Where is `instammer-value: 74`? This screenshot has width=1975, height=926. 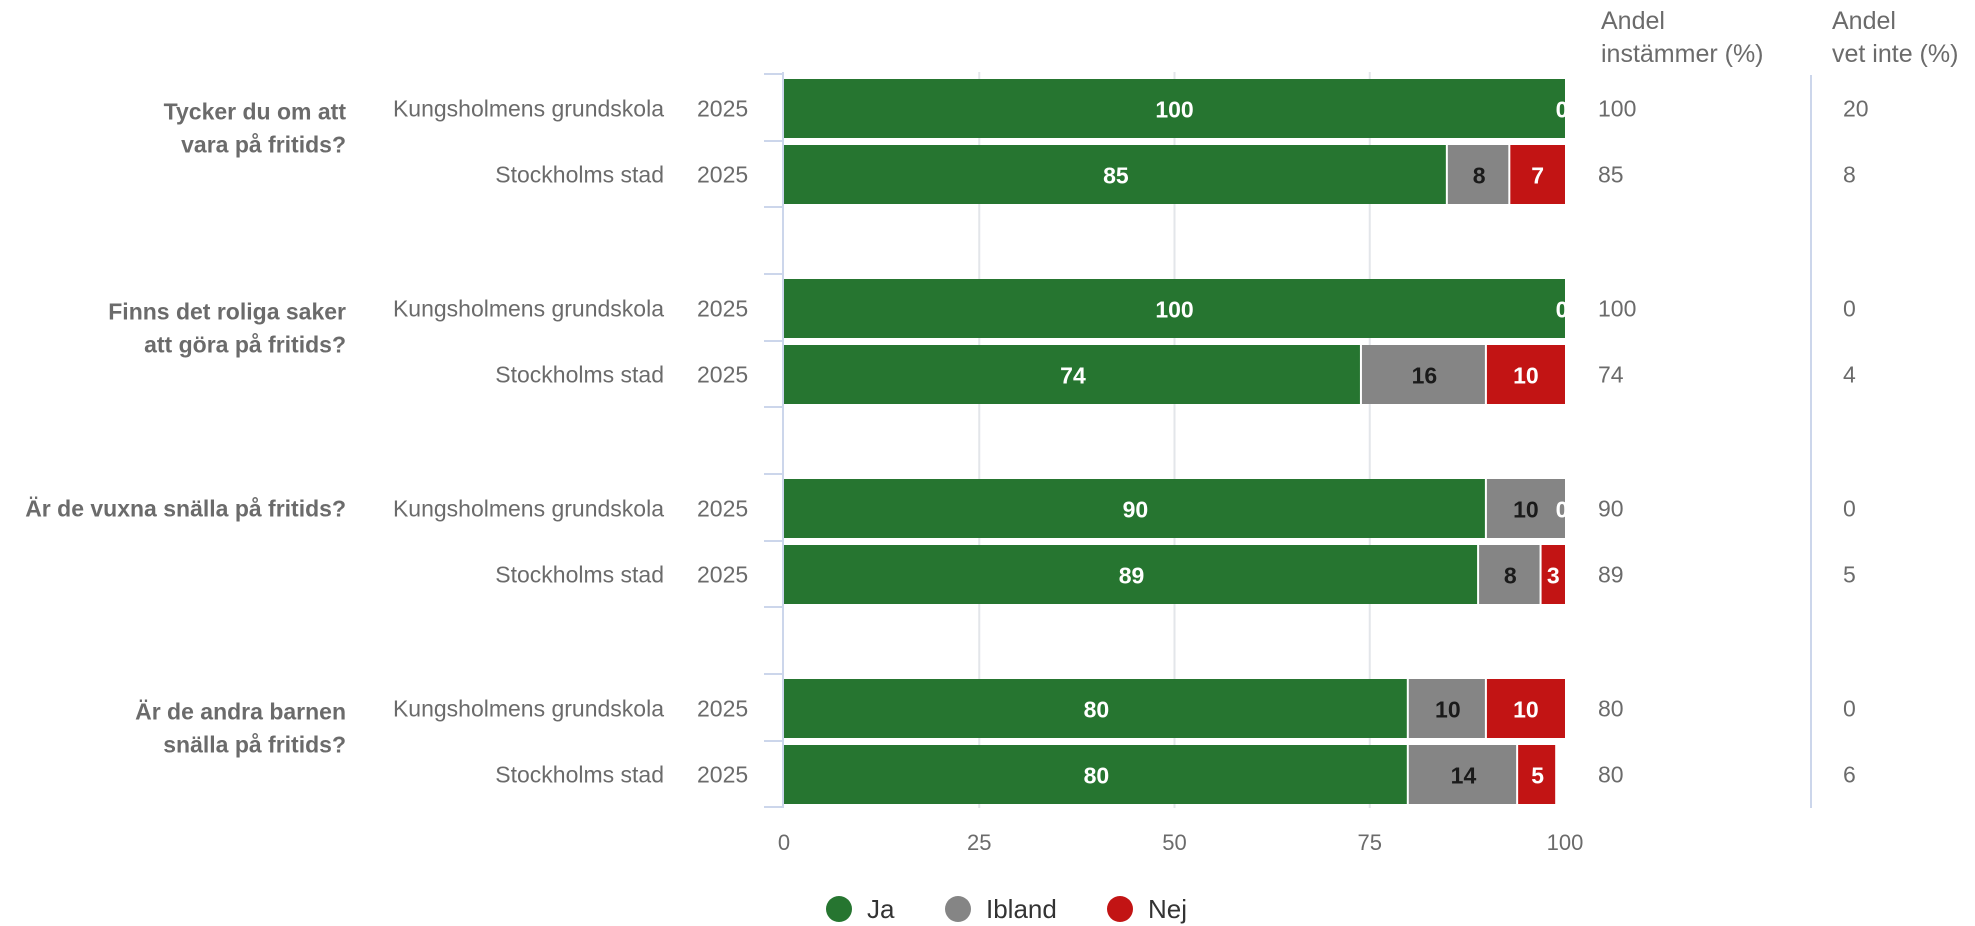
instammer-value: 74 is located at coordinates (1611, 375).